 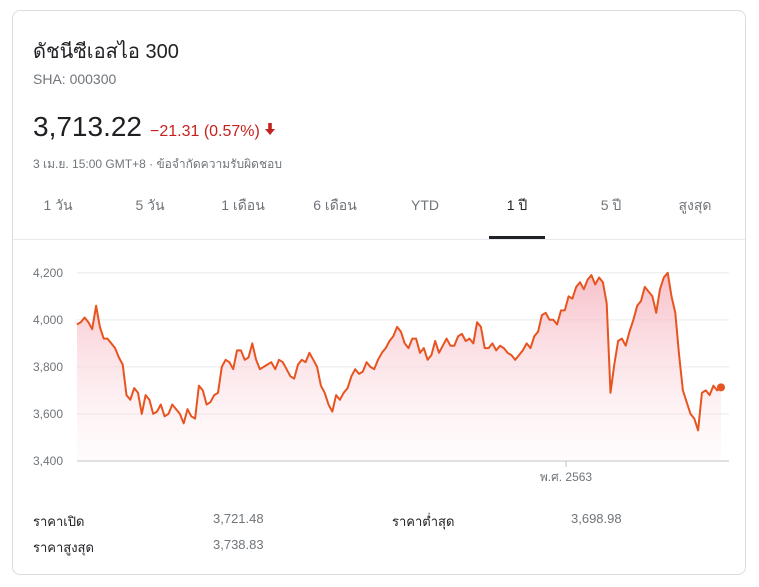 I want to click on timestamp: 3 เม.ย. 15:00 GMT+8, so click(x=89, y=164).